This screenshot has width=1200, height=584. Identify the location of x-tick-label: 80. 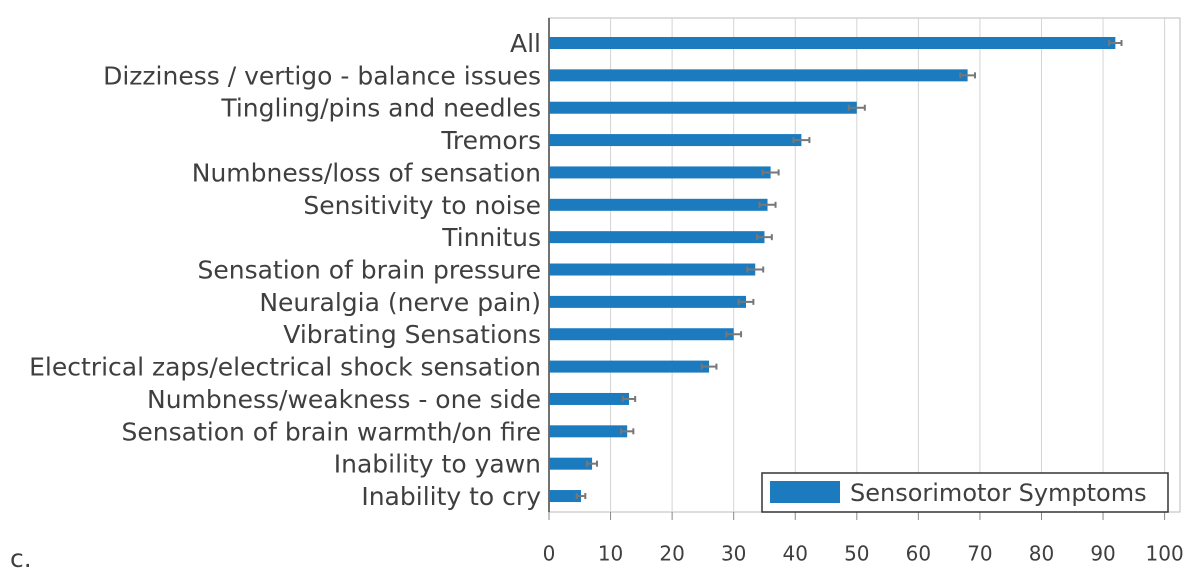
(1041, 554).